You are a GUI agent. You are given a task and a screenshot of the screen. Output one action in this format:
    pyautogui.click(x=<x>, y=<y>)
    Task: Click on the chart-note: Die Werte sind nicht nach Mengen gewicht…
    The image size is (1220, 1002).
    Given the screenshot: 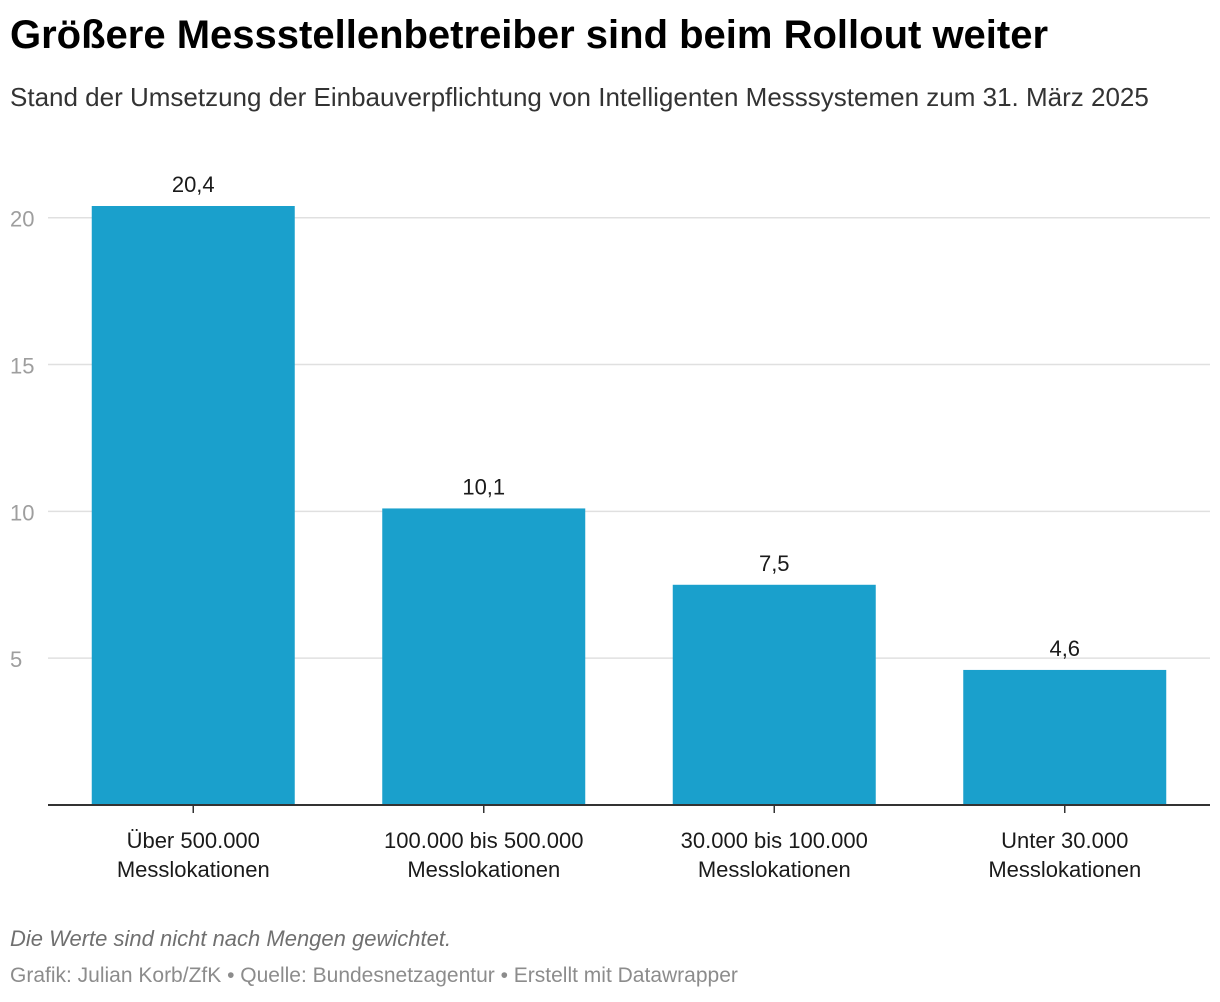 What is the action you would take?
    pyautogui.click(x=231, y=938)
    